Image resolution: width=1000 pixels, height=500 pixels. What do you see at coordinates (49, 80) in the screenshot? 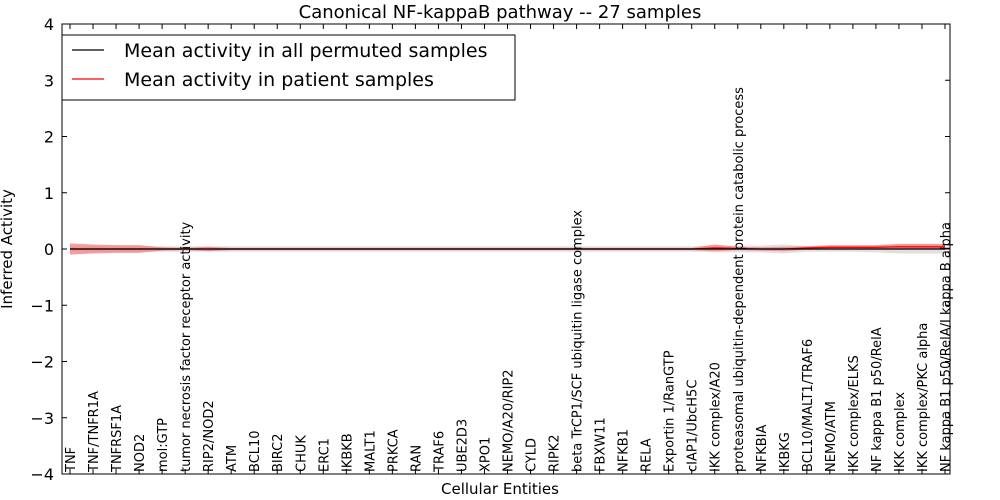
I see `y-tick-label: 3` at bounding box center [49, 80].